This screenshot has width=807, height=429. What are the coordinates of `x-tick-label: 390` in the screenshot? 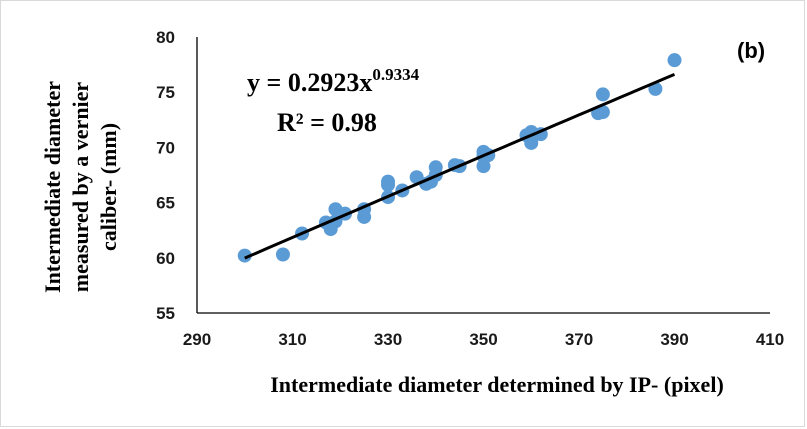 It's located at (674, 339).